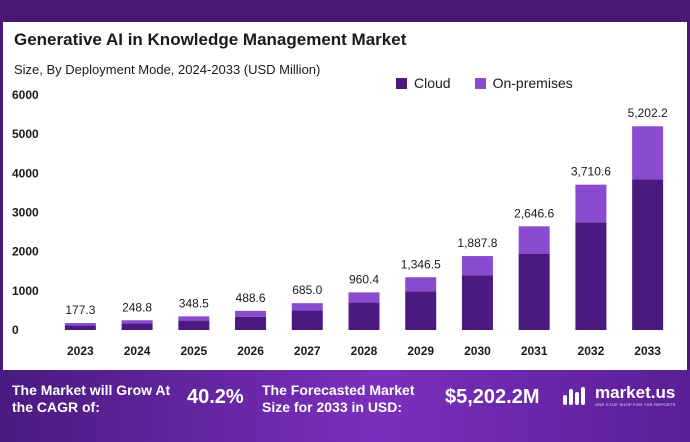 The width and height of the screenshot is (690, 442). I want to click on cagr-value: 40.2%, so click(215, 397).